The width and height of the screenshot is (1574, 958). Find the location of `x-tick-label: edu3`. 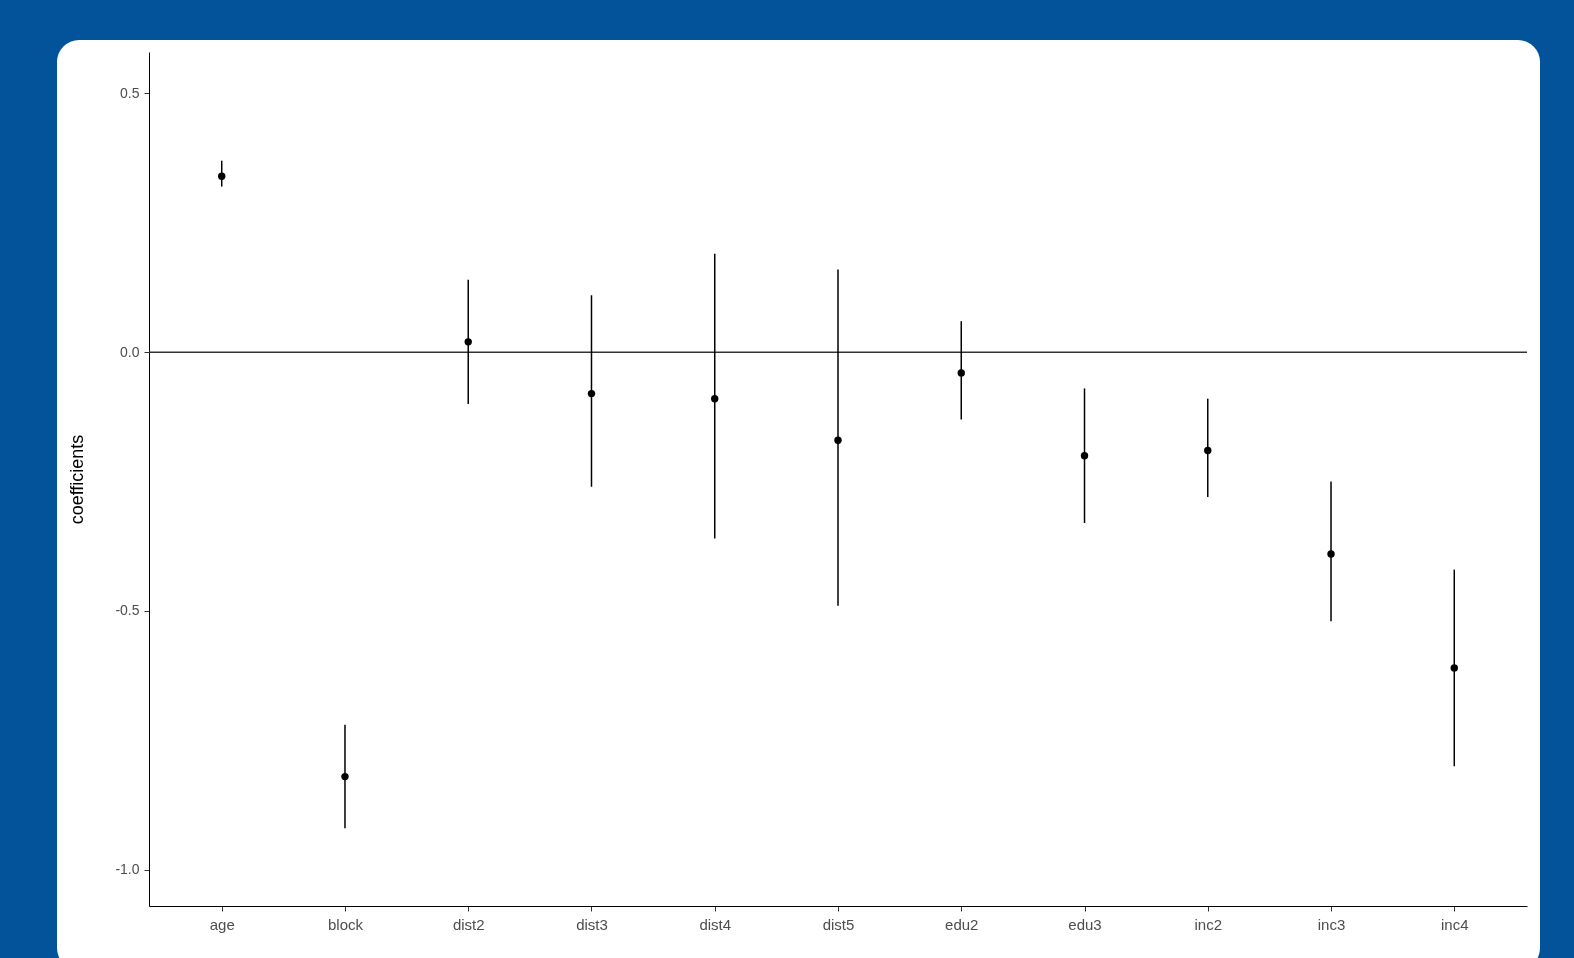

x-tick-label: edu3 is located at coordinates (1085, 924).